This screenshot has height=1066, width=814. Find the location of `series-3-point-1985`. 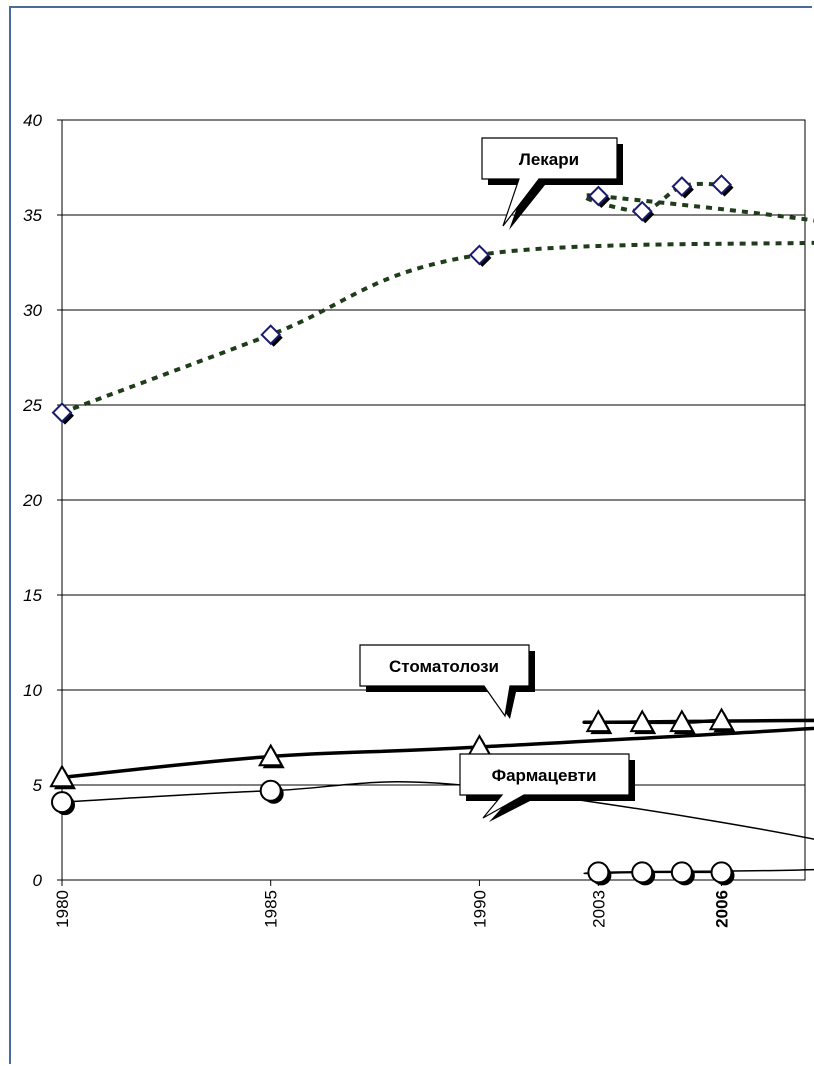

series-3-point-1985 is located at coordinates (271, 791).